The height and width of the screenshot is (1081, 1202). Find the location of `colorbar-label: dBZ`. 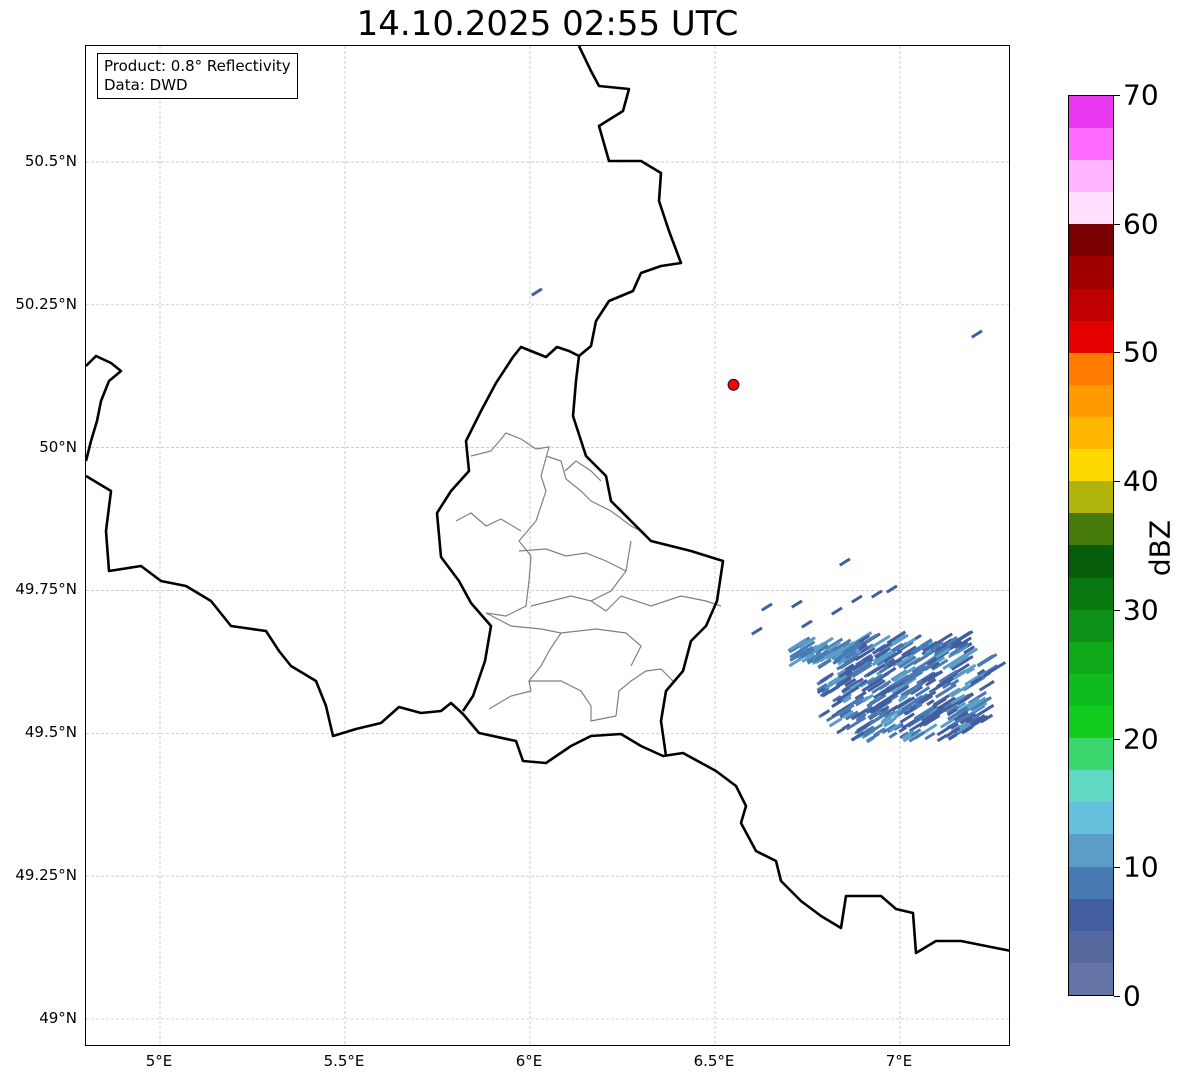

colorbar-label: dBZ is located at coordinates (1160, 548).